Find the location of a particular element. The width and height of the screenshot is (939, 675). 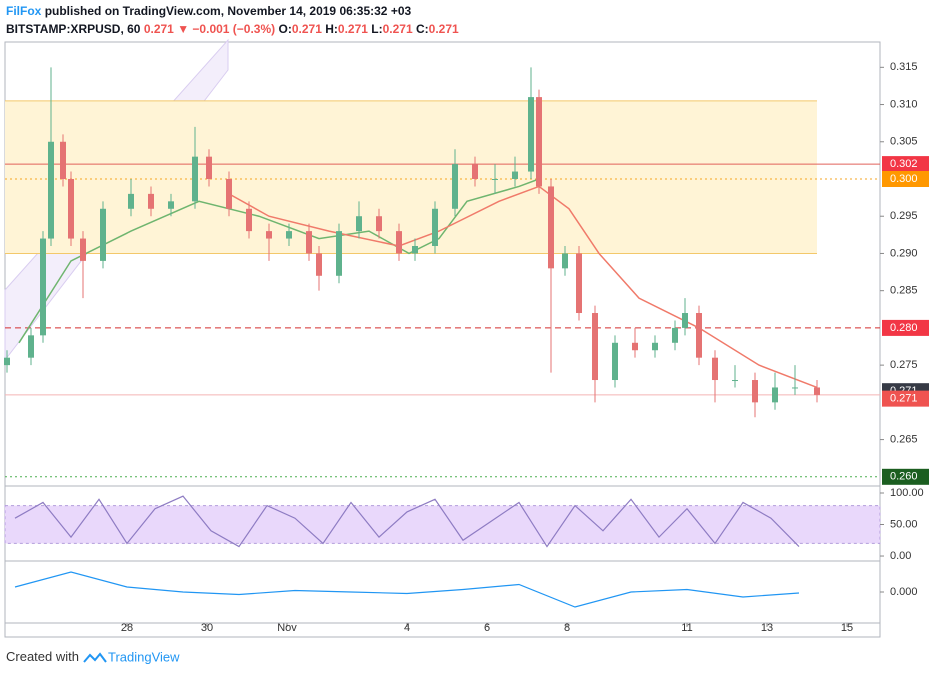

stoch-tick-label: 50.00 is located at coordinates (904, 524).